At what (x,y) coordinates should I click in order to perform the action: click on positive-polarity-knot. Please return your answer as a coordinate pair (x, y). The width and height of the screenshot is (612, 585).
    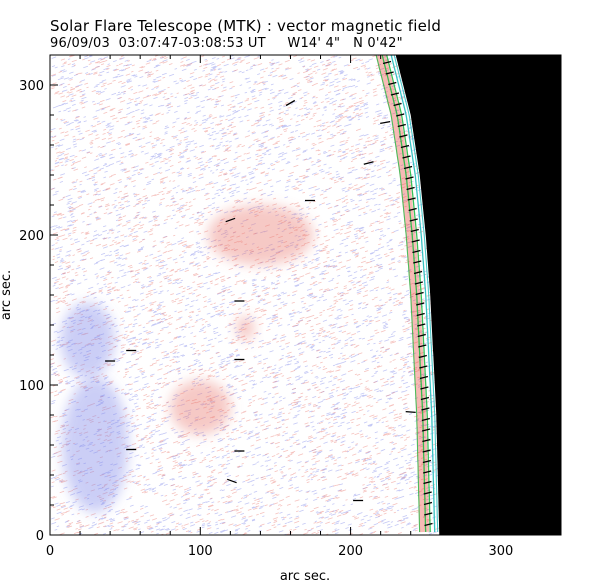
    Looking at the image, I should click on (245, 328).